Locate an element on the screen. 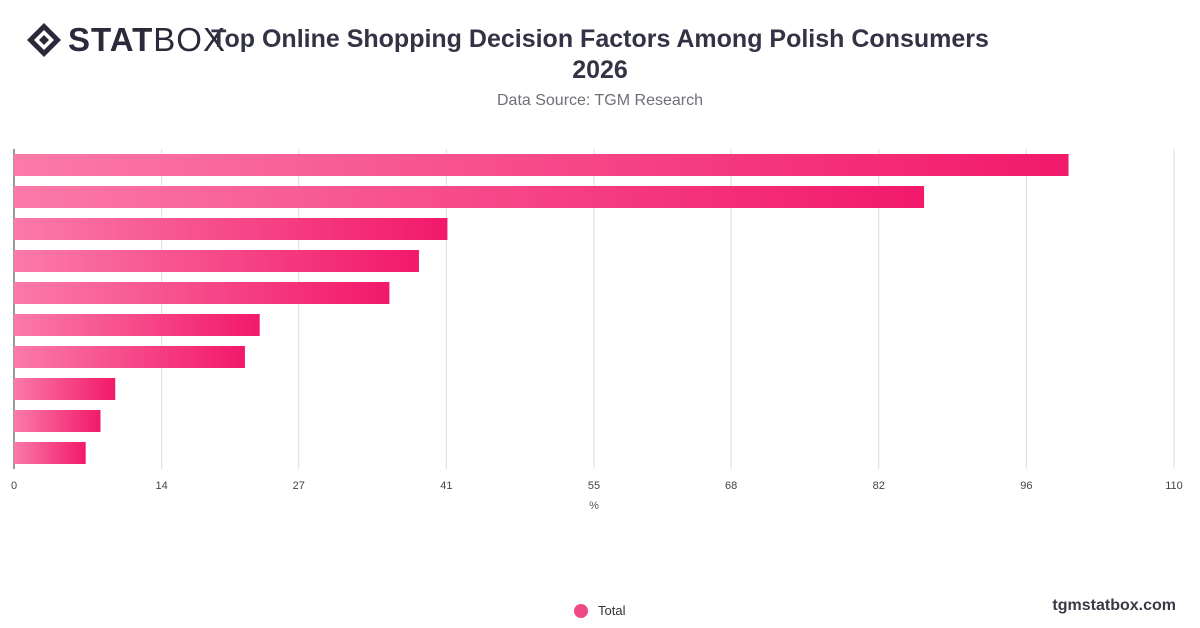 Image resolution: width=1200 pixels, height=628 pixels. x-tick-label: 55 is located at coordinates (594, 486).